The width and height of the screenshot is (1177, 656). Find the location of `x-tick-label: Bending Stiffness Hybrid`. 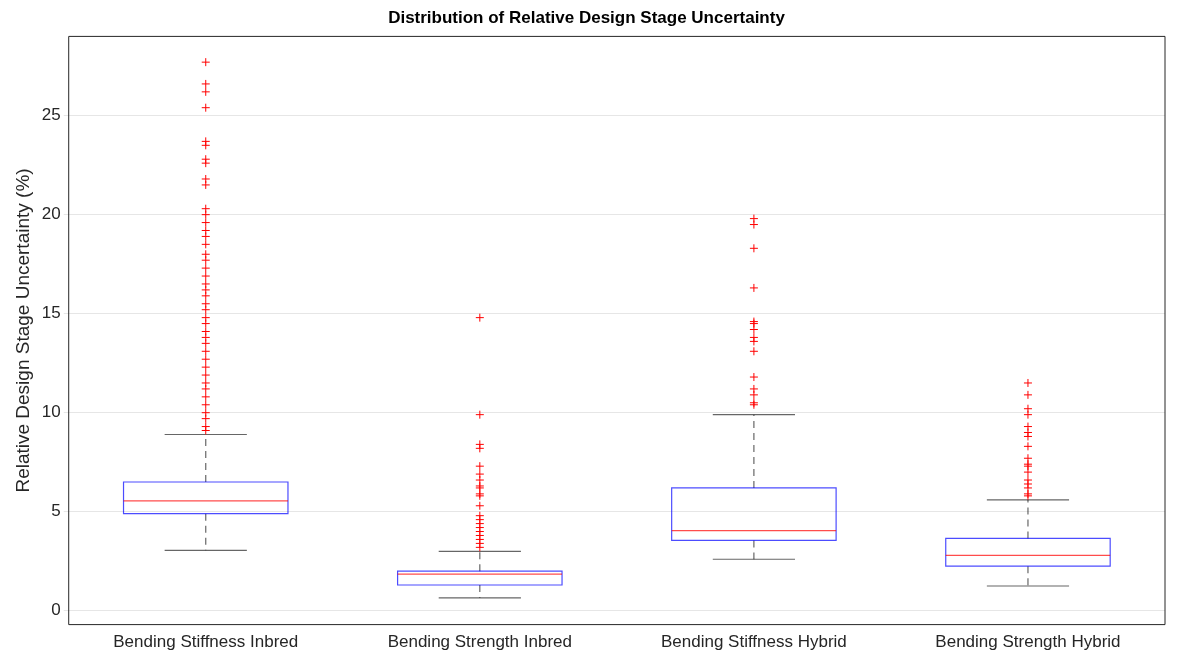

x-tick-label: Bending Stiffness Hybrid is located at coordinates (753, 642).